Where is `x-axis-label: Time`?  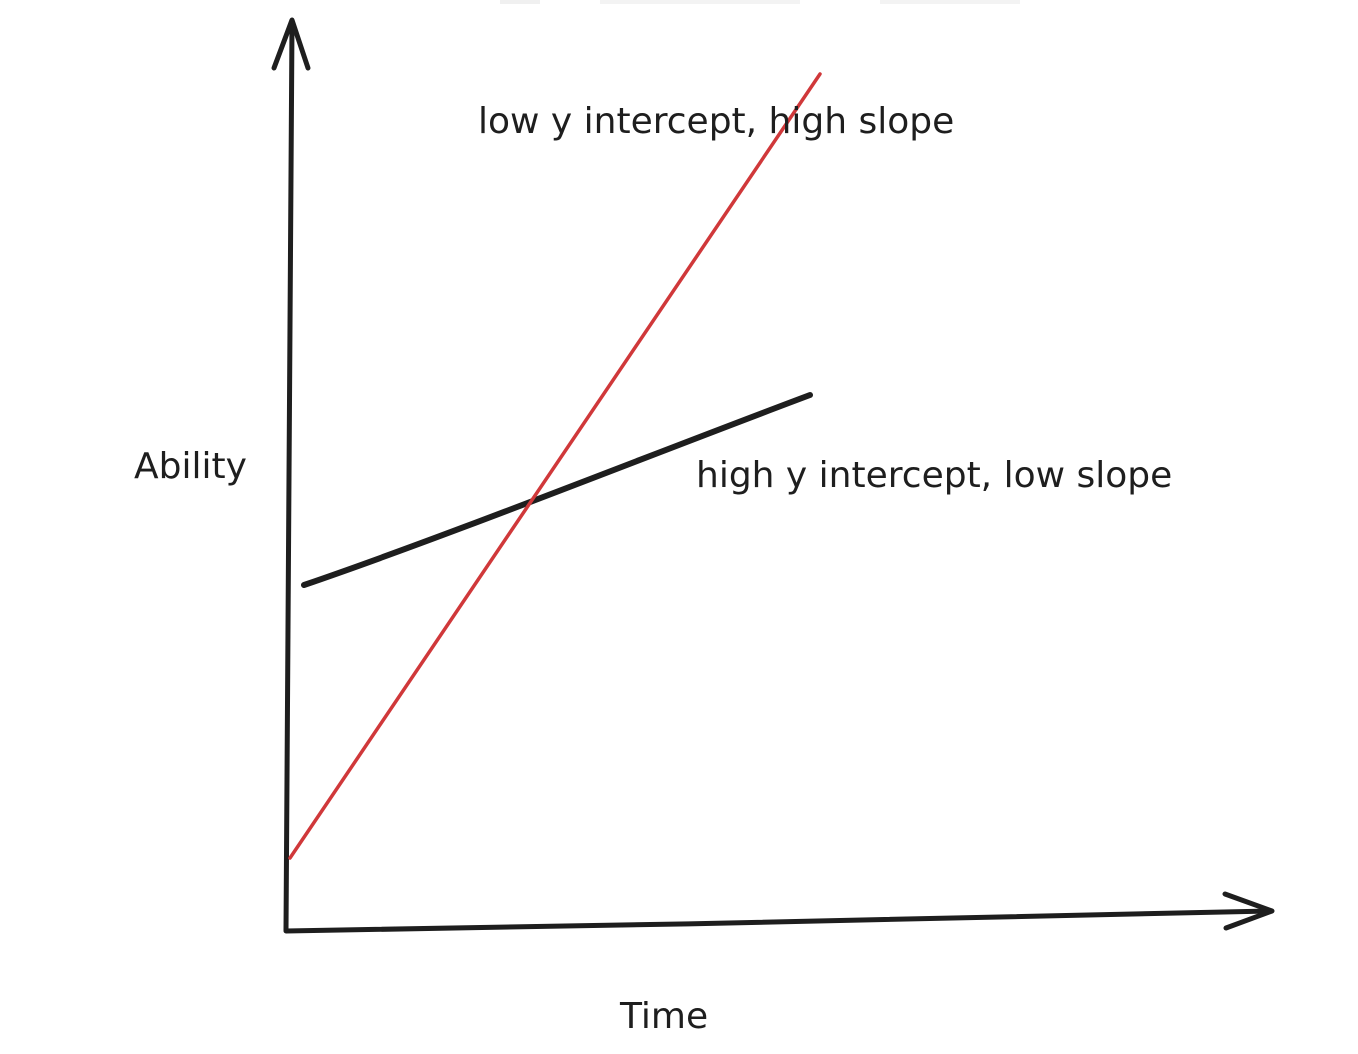 x-axis-label: Time is located at coordinates (663, 1016).